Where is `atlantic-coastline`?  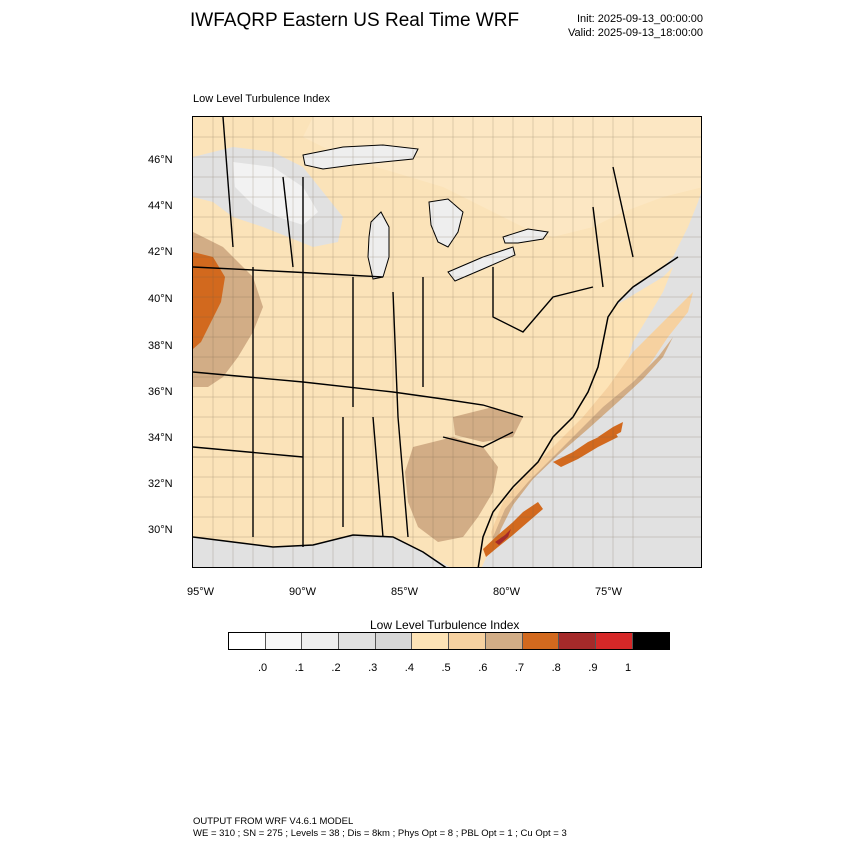
atlantic-coastline is located at coordinates (578, 411).